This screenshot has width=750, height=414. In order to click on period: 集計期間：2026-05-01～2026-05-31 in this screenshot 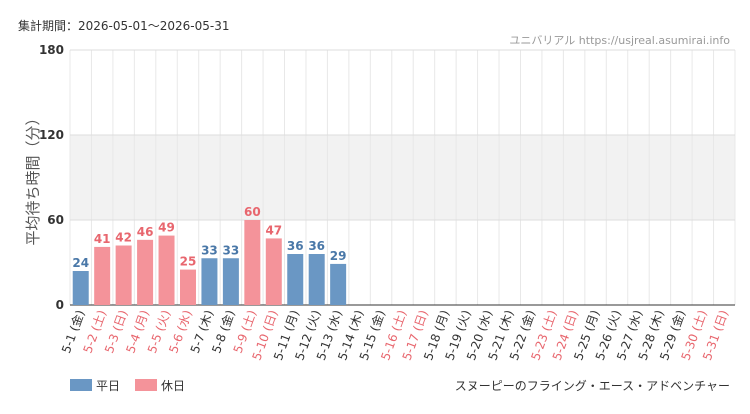, I will do `click(123, 25)`.